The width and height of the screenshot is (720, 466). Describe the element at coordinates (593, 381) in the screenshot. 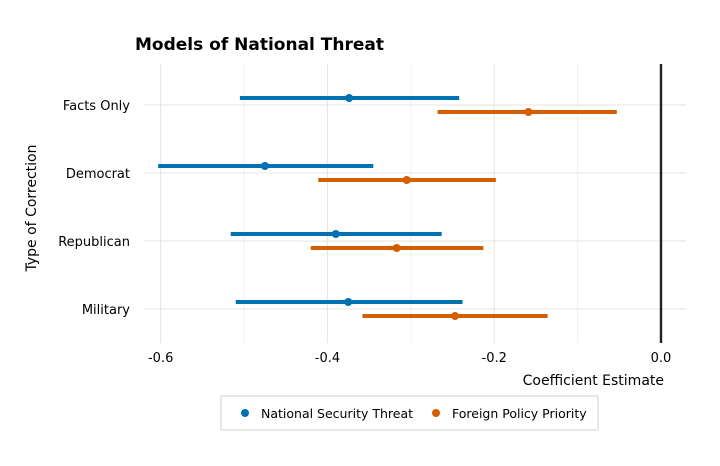

I see `x-axis-title: Coefficient Estimate` at that location.